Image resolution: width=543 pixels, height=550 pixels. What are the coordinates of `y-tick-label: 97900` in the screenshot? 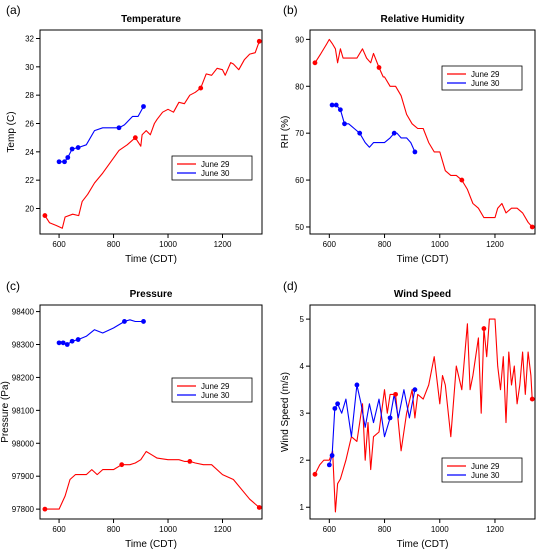 It's located at (23, 476).